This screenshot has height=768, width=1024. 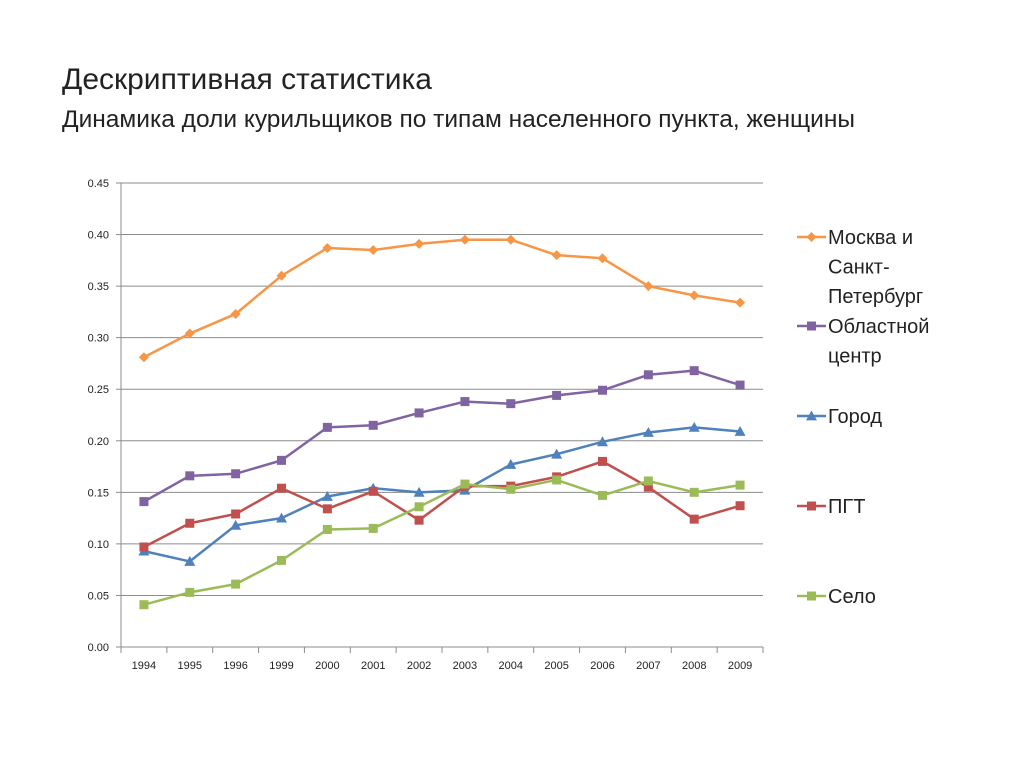 What do you see at coordinates (281, 666) in the screenshot?
I see `x-tick-label: 1999` at bounding box center [281, 666].